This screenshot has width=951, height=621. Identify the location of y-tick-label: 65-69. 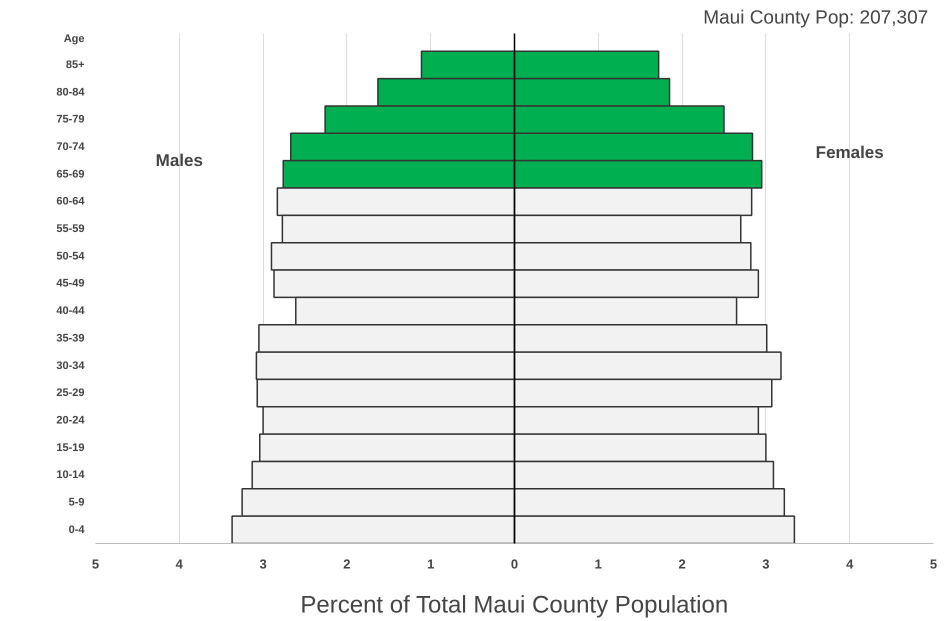
(70, 174).